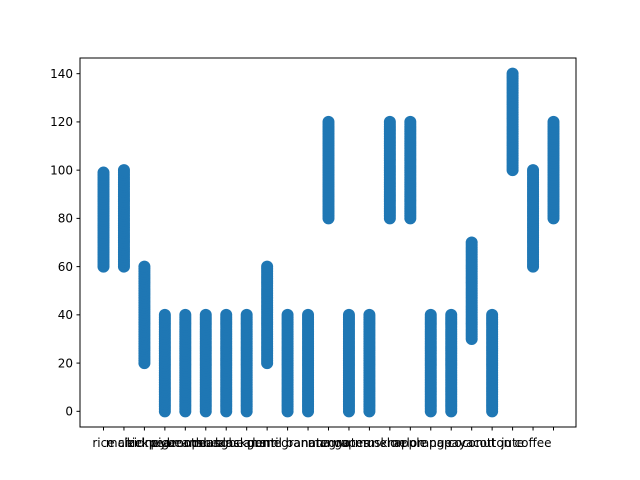 The height and width of the screenshot is (480, 640). Describe the element at coordinates (246, 443) in the screenshot. I see `x-tick-label: blackgram` at that location.